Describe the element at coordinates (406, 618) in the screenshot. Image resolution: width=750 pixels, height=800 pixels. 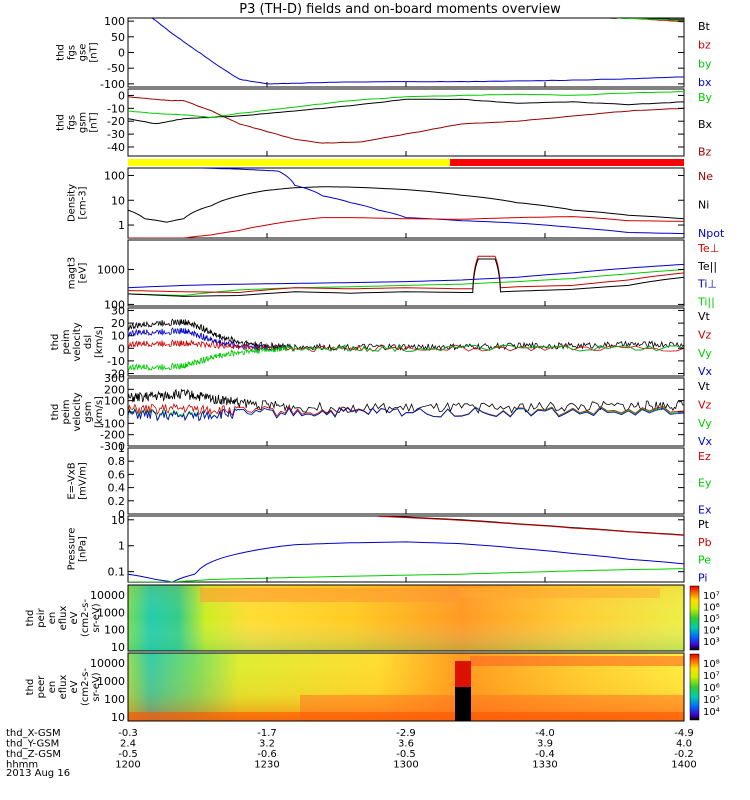
I see `heatmap-panel-ions` at that location.